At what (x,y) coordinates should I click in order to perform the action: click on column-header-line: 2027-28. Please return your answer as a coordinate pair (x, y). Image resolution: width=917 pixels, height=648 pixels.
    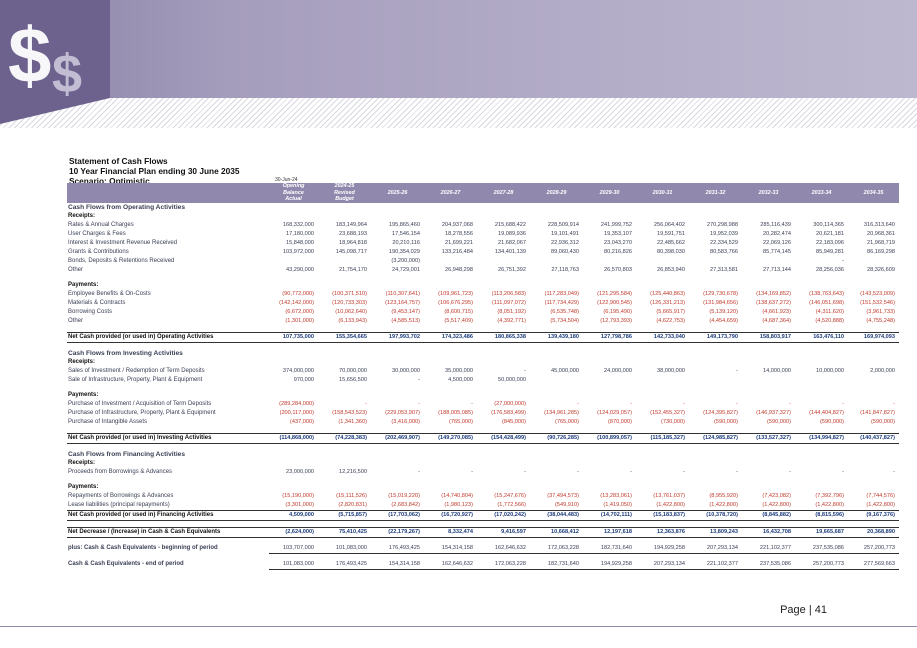
    Looking at the image, I should click on (503, 192).